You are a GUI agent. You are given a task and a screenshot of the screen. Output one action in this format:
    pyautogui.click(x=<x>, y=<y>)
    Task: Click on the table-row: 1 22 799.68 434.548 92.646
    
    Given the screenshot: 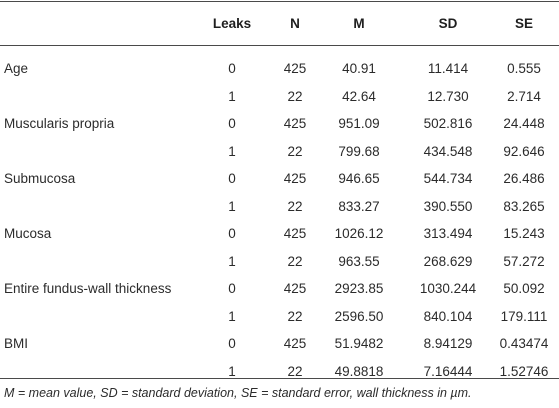 What is the action you would take?
    pyautogui.click(x=279, y=152)
    